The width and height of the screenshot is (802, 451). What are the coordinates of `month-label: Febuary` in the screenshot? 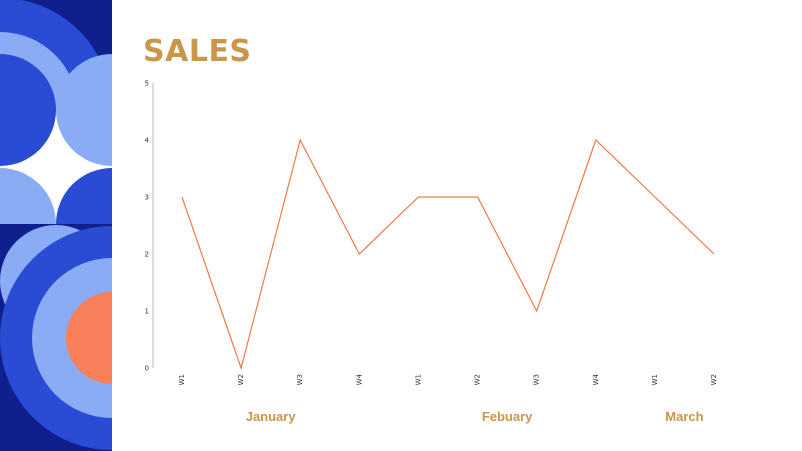 It's located at (507, 416).